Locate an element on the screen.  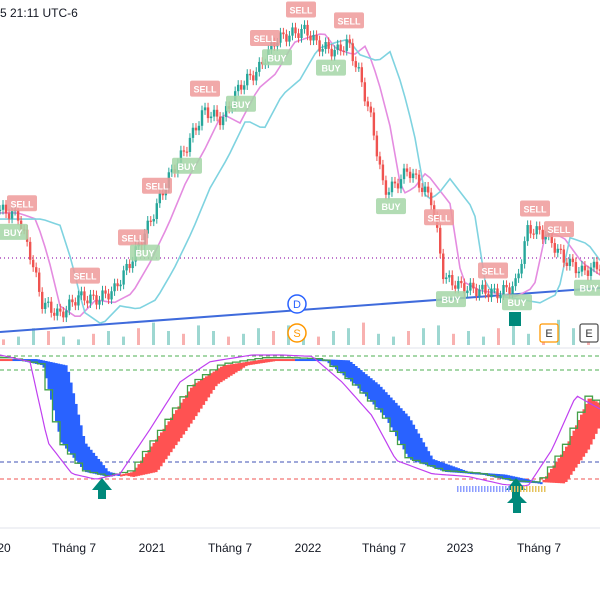
event-icons: D S E E is located at coordinates (443, 318).